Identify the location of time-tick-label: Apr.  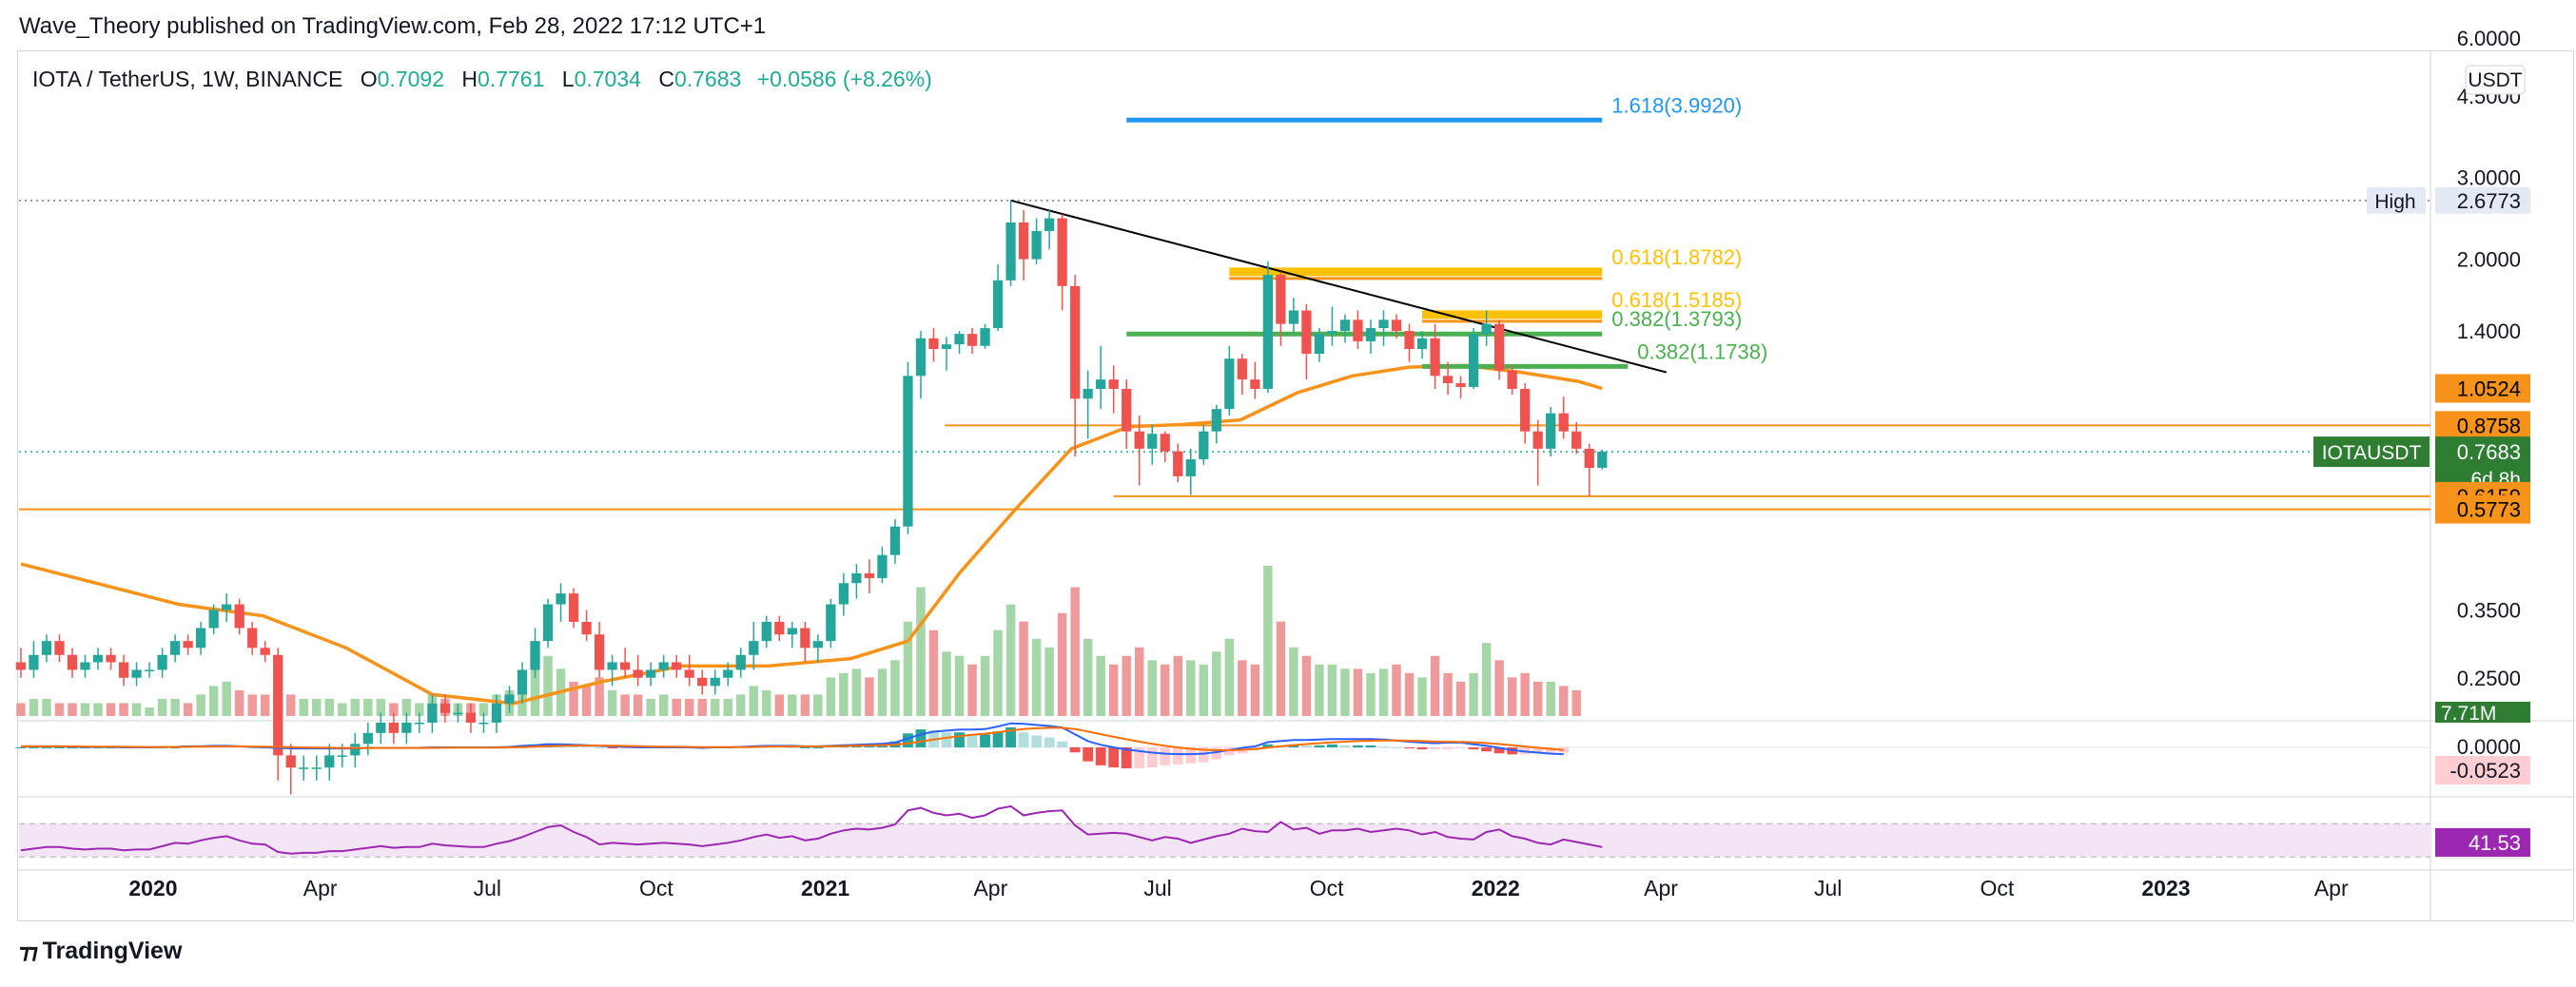
(990, 888).